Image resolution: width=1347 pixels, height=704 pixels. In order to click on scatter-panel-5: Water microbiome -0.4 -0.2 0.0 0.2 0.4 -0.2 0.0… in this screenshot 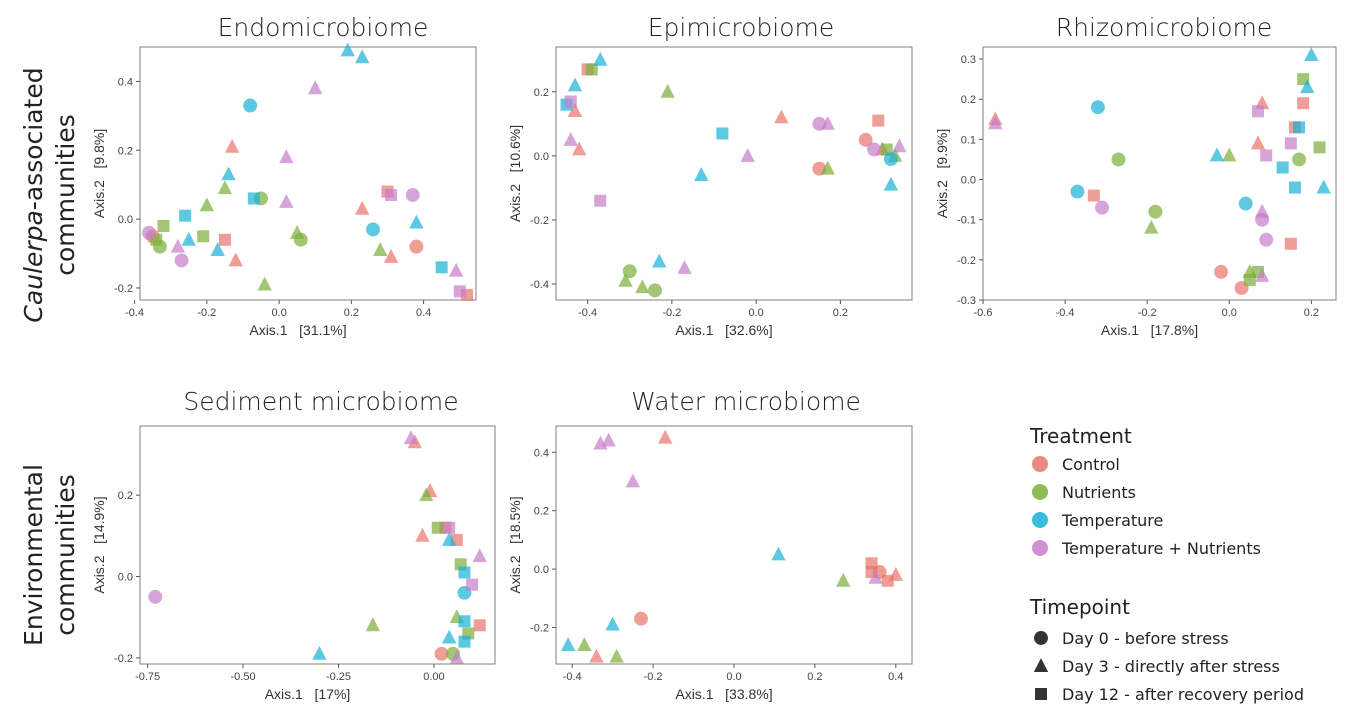, I will do `click(710, 544)`.